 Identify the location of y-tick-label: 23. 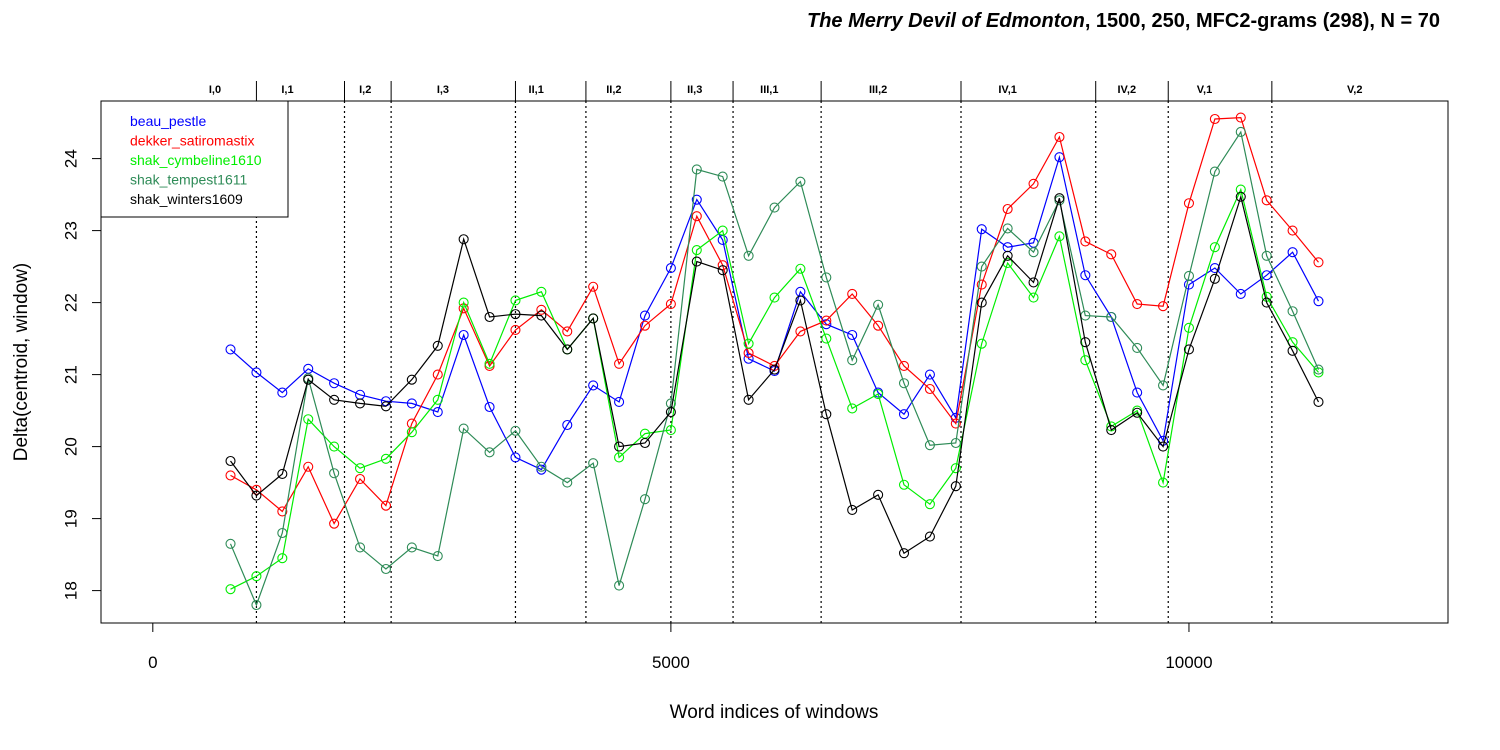
(70, 230).